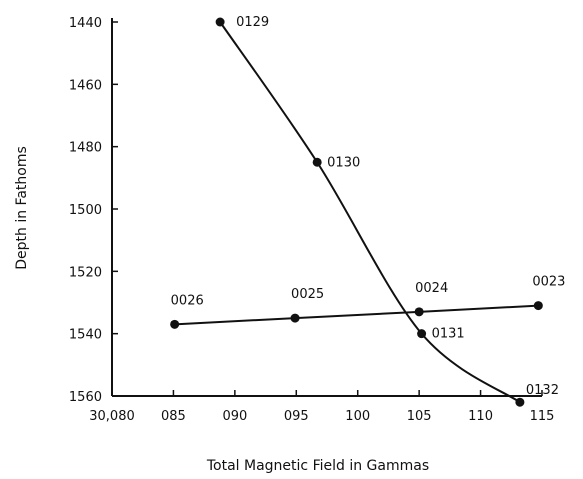 This screenshot has width=583, height=479. What do you see at coordinates (542, 416) in the screenshot?
I see `x-tick-label: 115` at bounding box center [542, 416].